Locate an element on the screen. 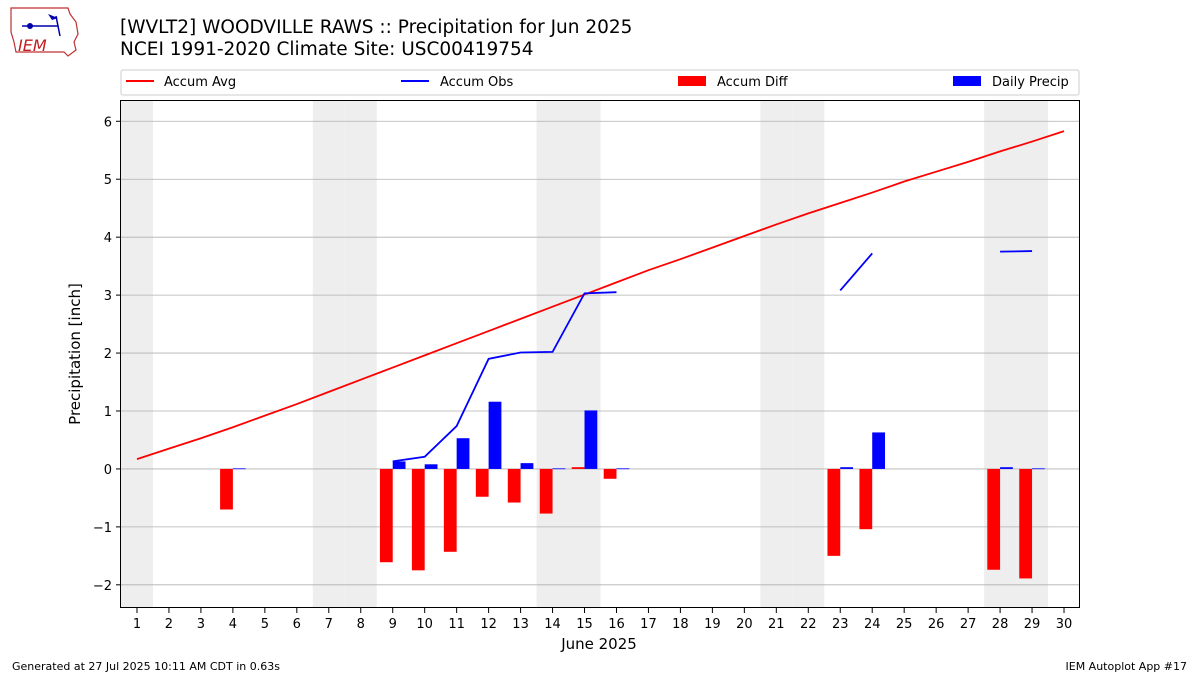 The height and width of the screenshot is (675, 1200). x-tick-label-26: 27 is located at coordinates (968, 624).